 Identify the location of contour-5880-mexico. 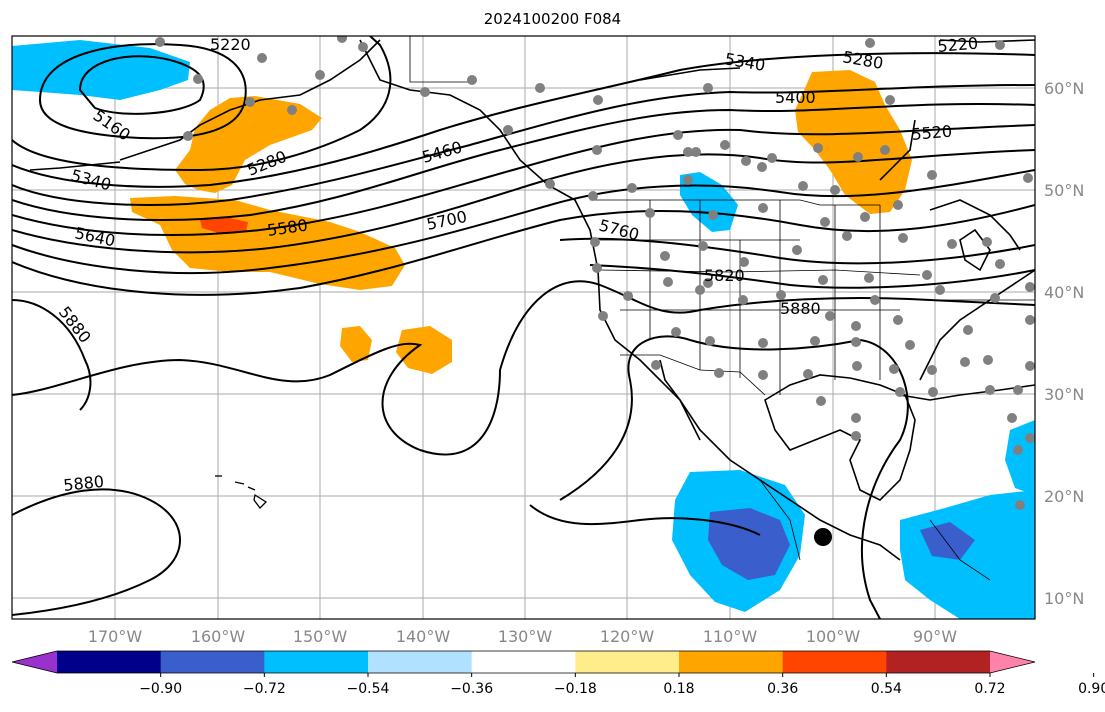
(734, 477).